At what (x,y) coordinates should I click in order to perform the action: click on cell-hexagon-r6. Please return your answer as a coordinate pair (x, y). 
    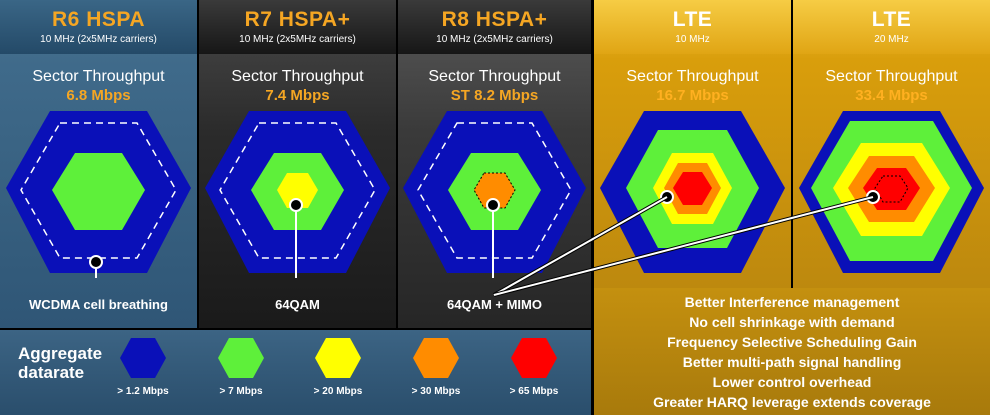
    Looking at the image, I should click on (98, 194).